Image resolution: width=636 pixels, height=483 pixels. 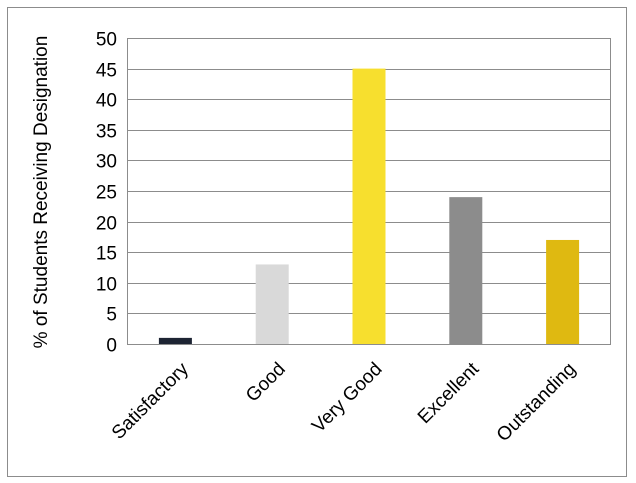 I want to click on y-tick-label: 40, so click(x=106, y=101).